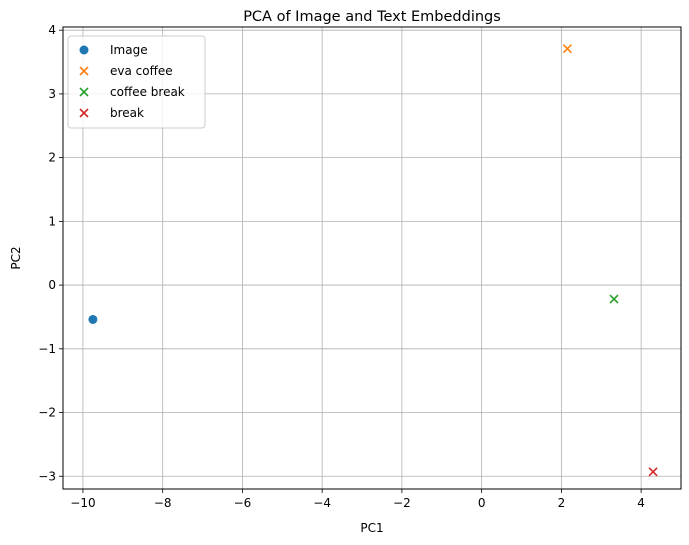 Image resolution: width=689 pixels, height=545 pixels. I want to click on x-tick-label: −6, so click(243, 503).